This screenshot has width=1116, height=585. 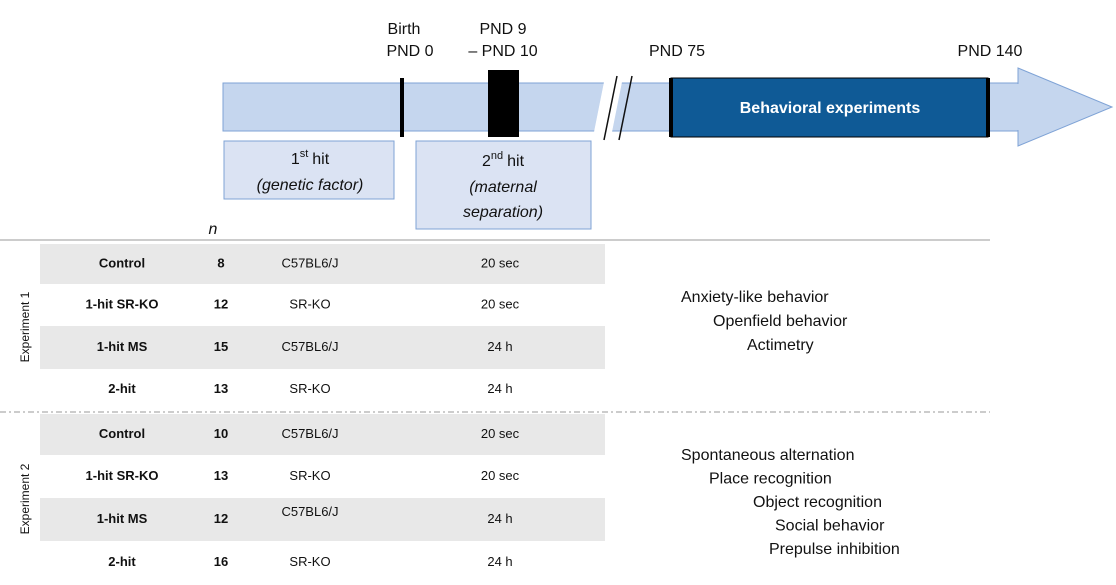 I want to click on experiment-label: Experiment 1, so click(x=25, y=326).